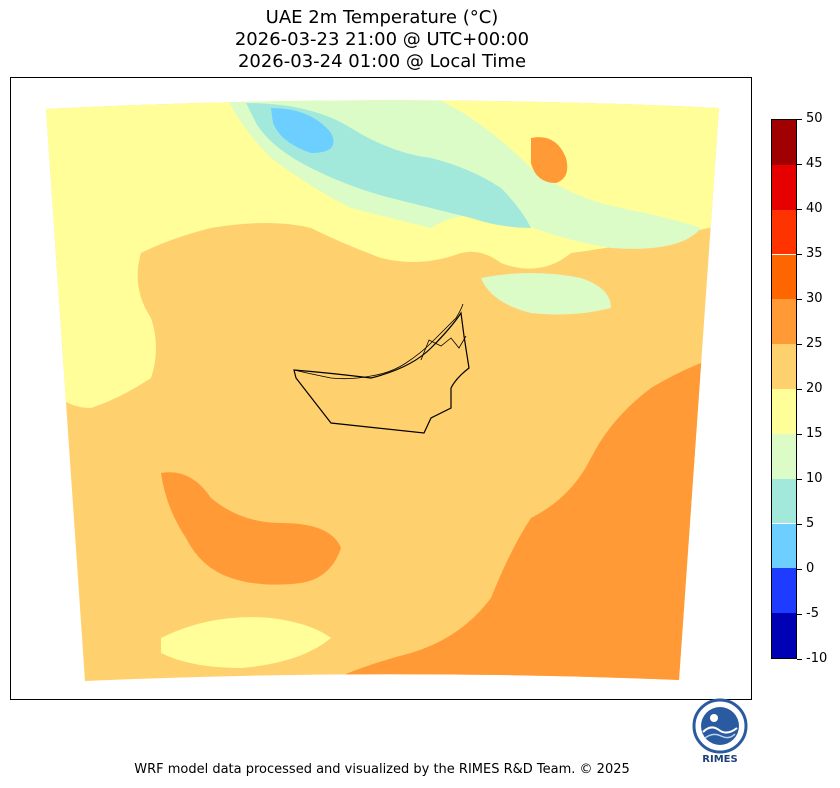 Image resolution: width=840 pixels, height=788 pixels. What do you see at coordinates (546, 294) in the screenshot?
I see `temp-band-10-15-east` at bounding box center [546, 294].